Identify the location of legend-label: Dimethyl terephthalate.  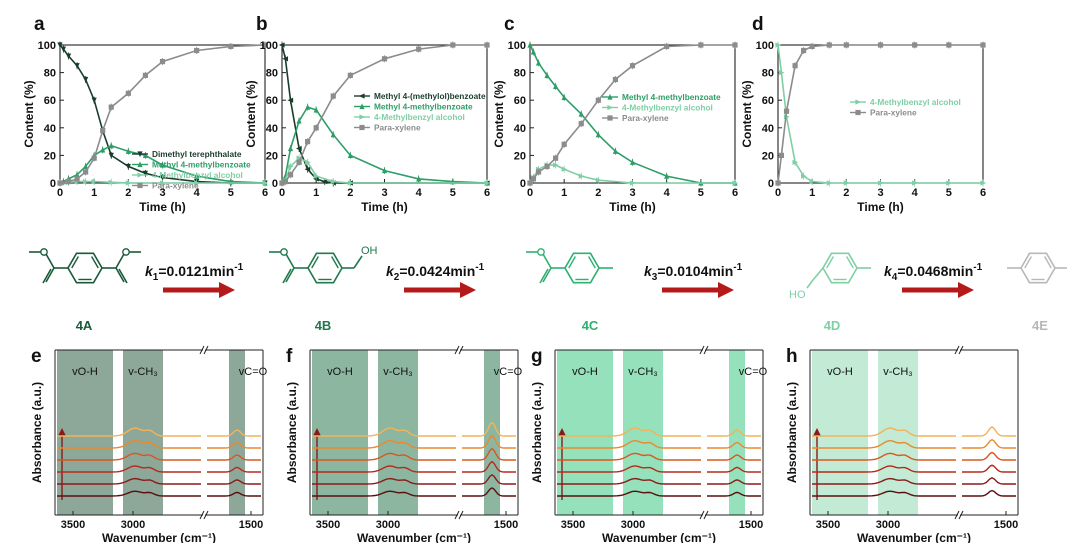
(197, 154).